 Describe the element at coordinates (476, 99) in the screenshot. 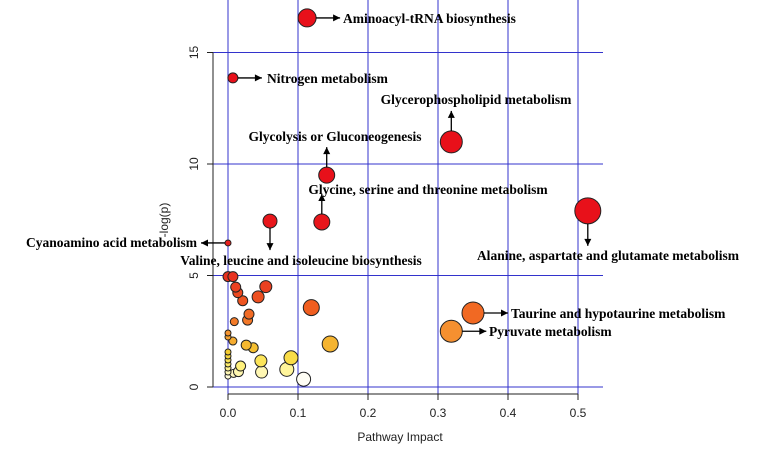

I see `pathway-label: Glycerophospholipid metabolism` at that location.